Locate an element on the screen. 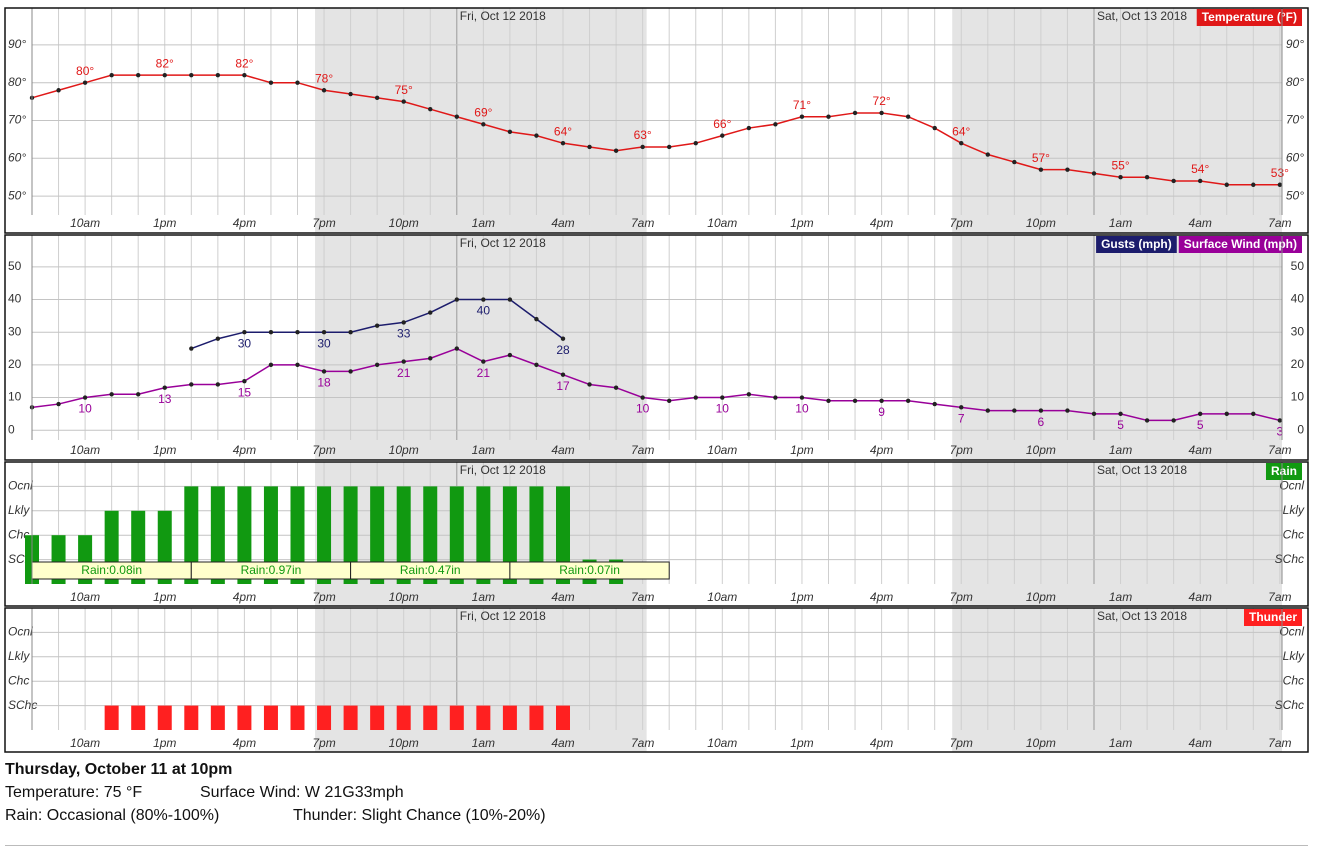 The width and height of the screenshot is (1318, 853). data-label: 54° is located at coordinates (1200, 169).